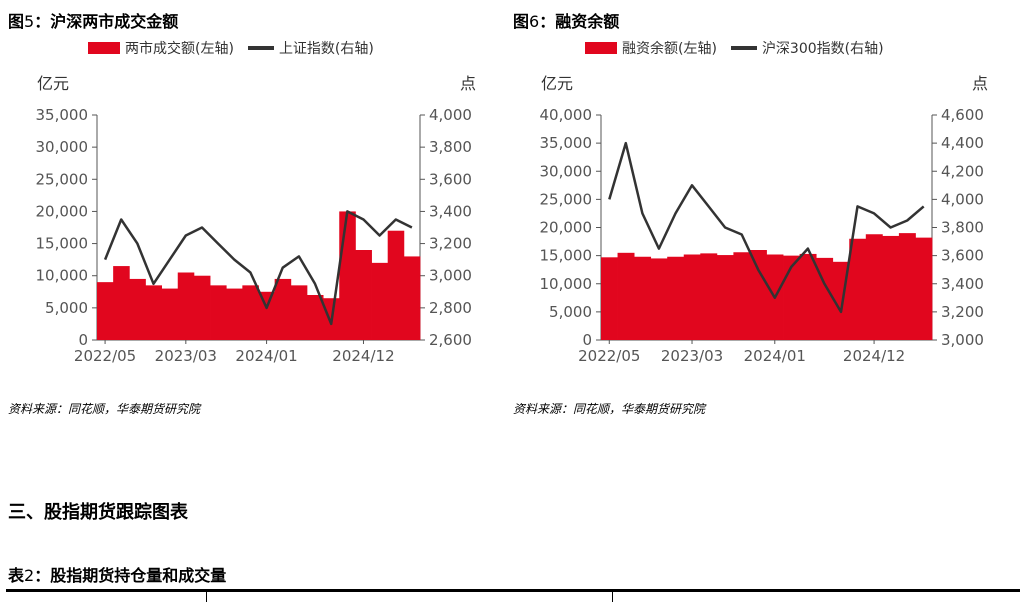 The height and width of the screenshot is (602, 1026). Describe the element at coordinates (450, 179) in the screenshot. I see `fig5-right-tick-label: 3,600` at that location.